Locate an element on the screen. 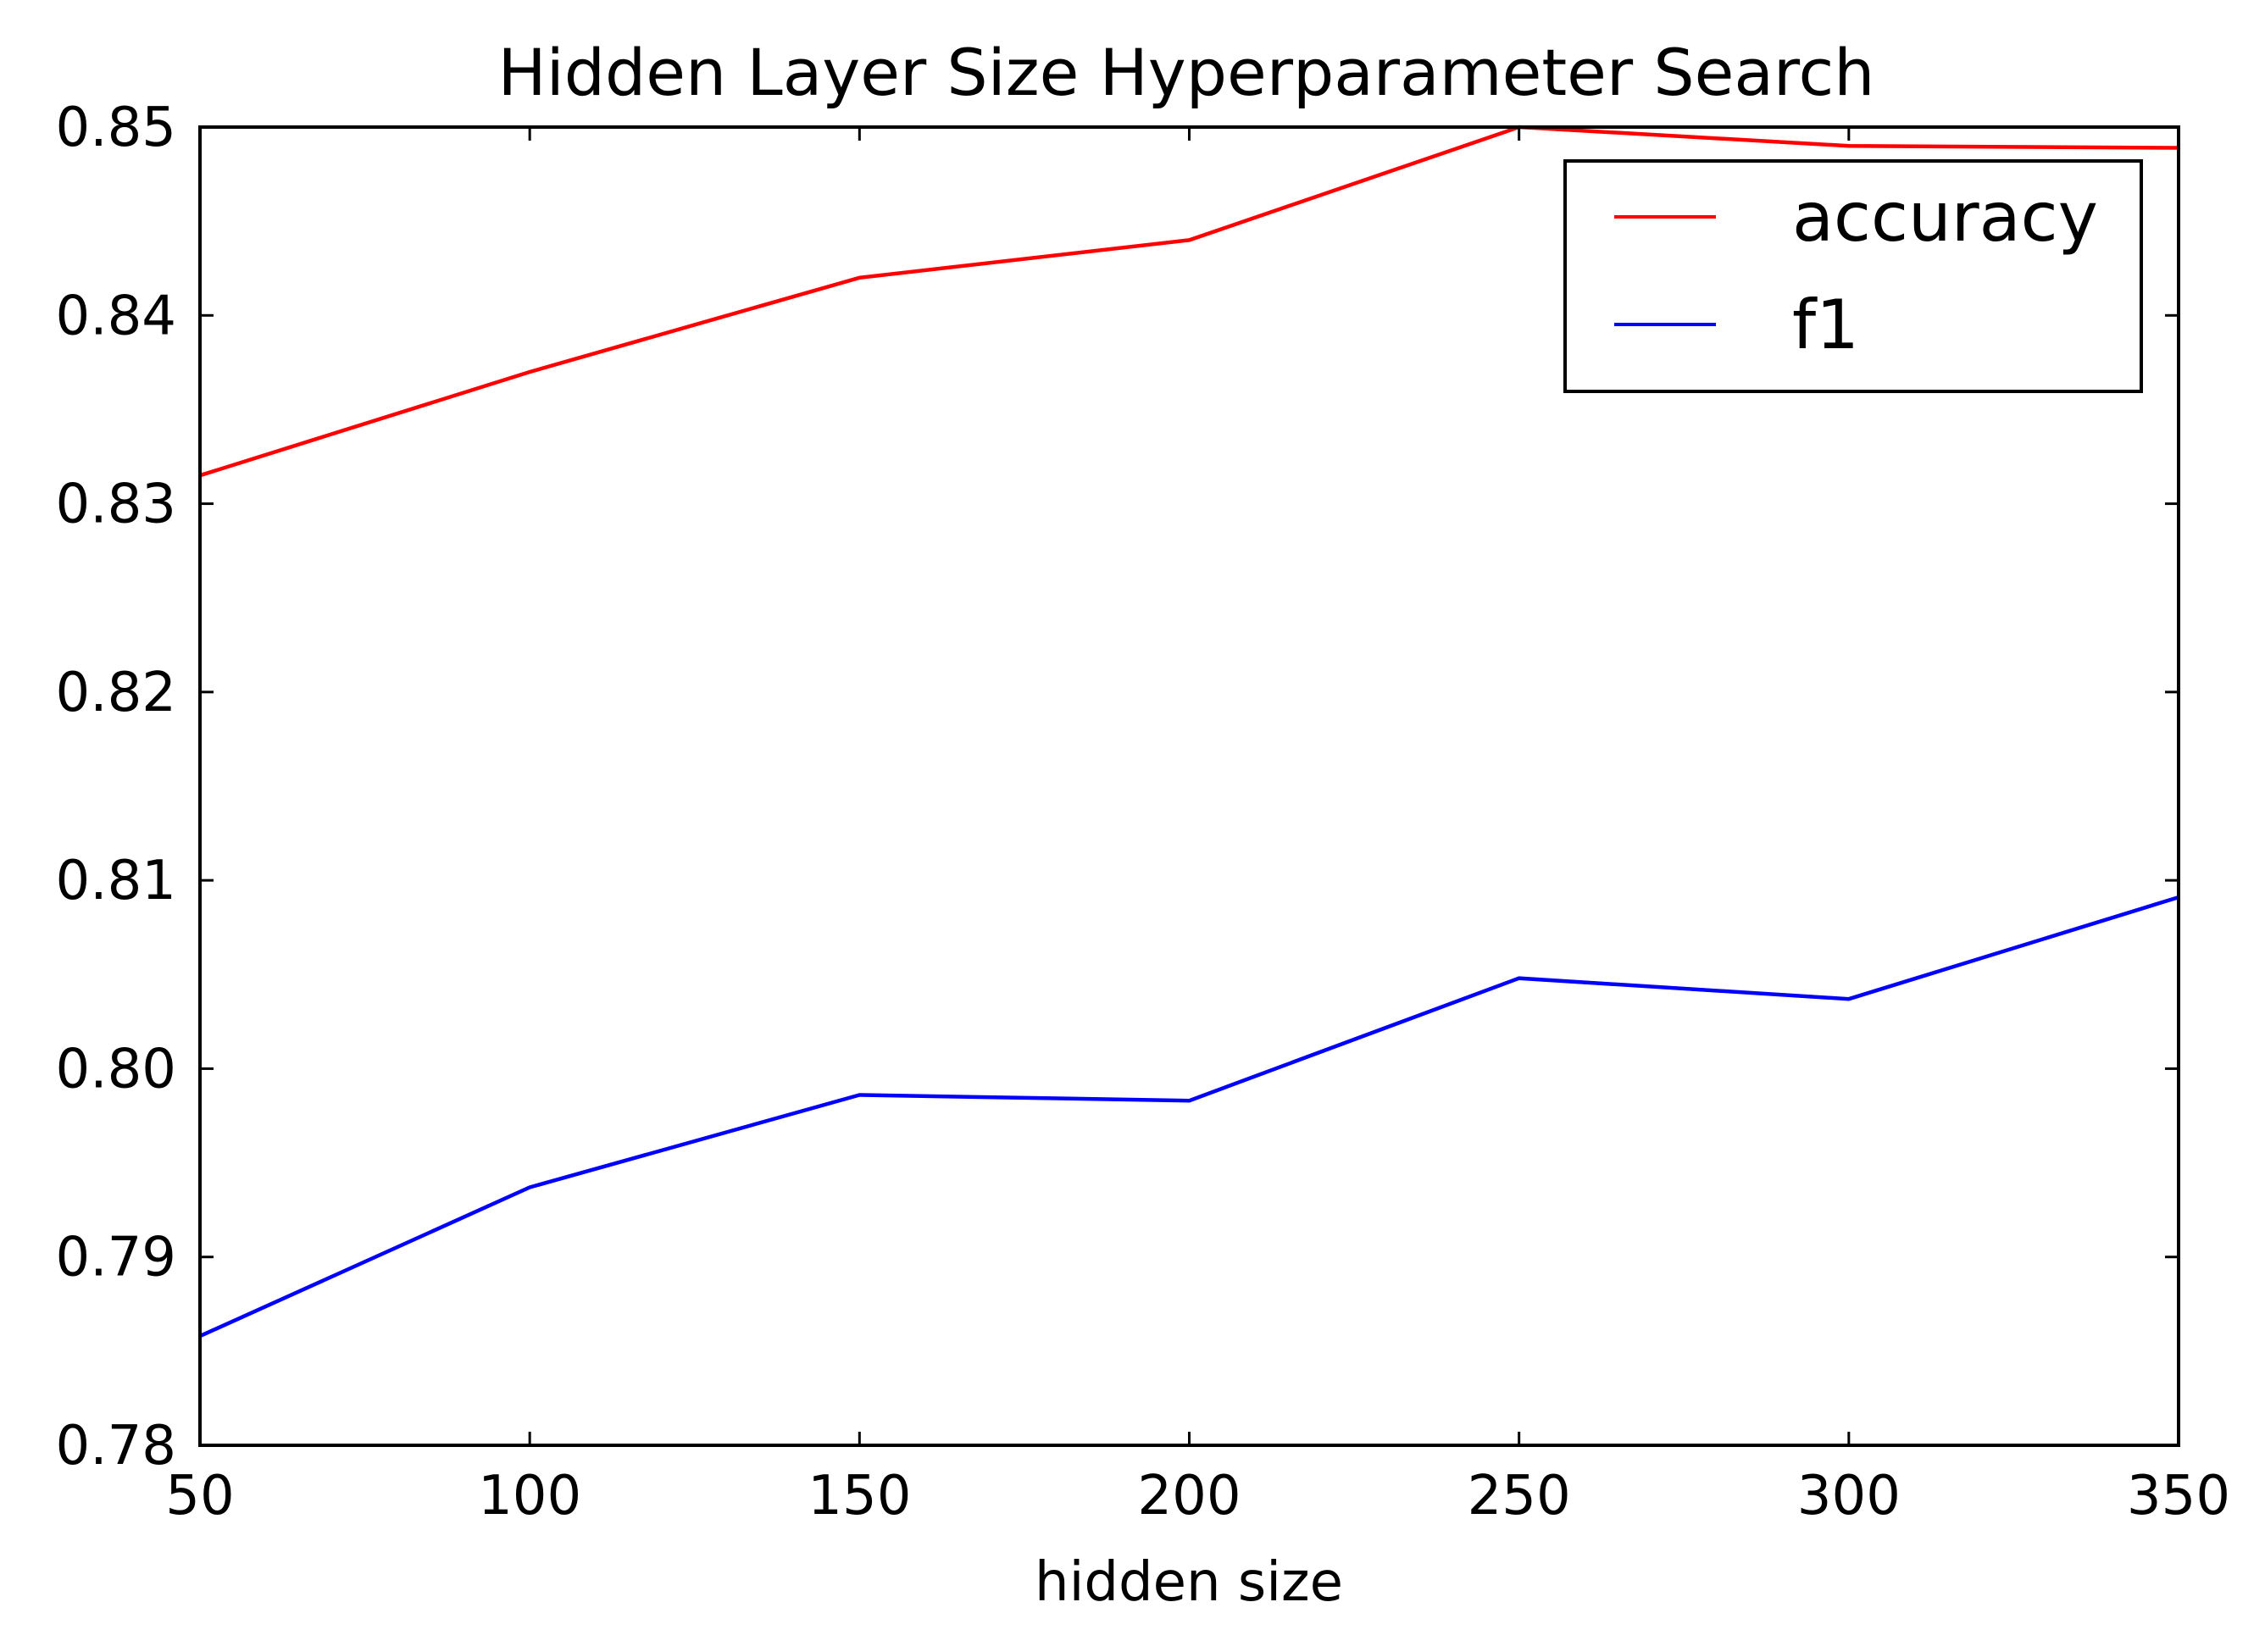 This screenshot has height=1652, width=2265. x-tick-label: 100 is located at coordinates (530, 1496).